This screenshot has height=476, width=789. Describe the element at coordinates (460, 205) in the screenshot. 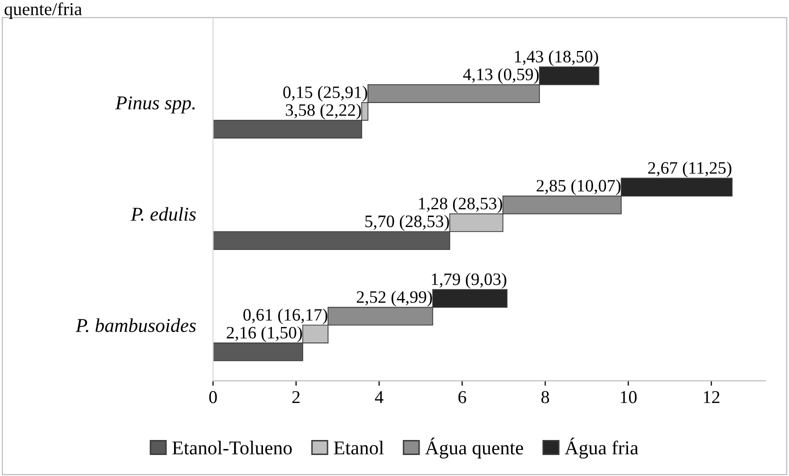

I see `data-label: 1,28 (28,53)` at that location.